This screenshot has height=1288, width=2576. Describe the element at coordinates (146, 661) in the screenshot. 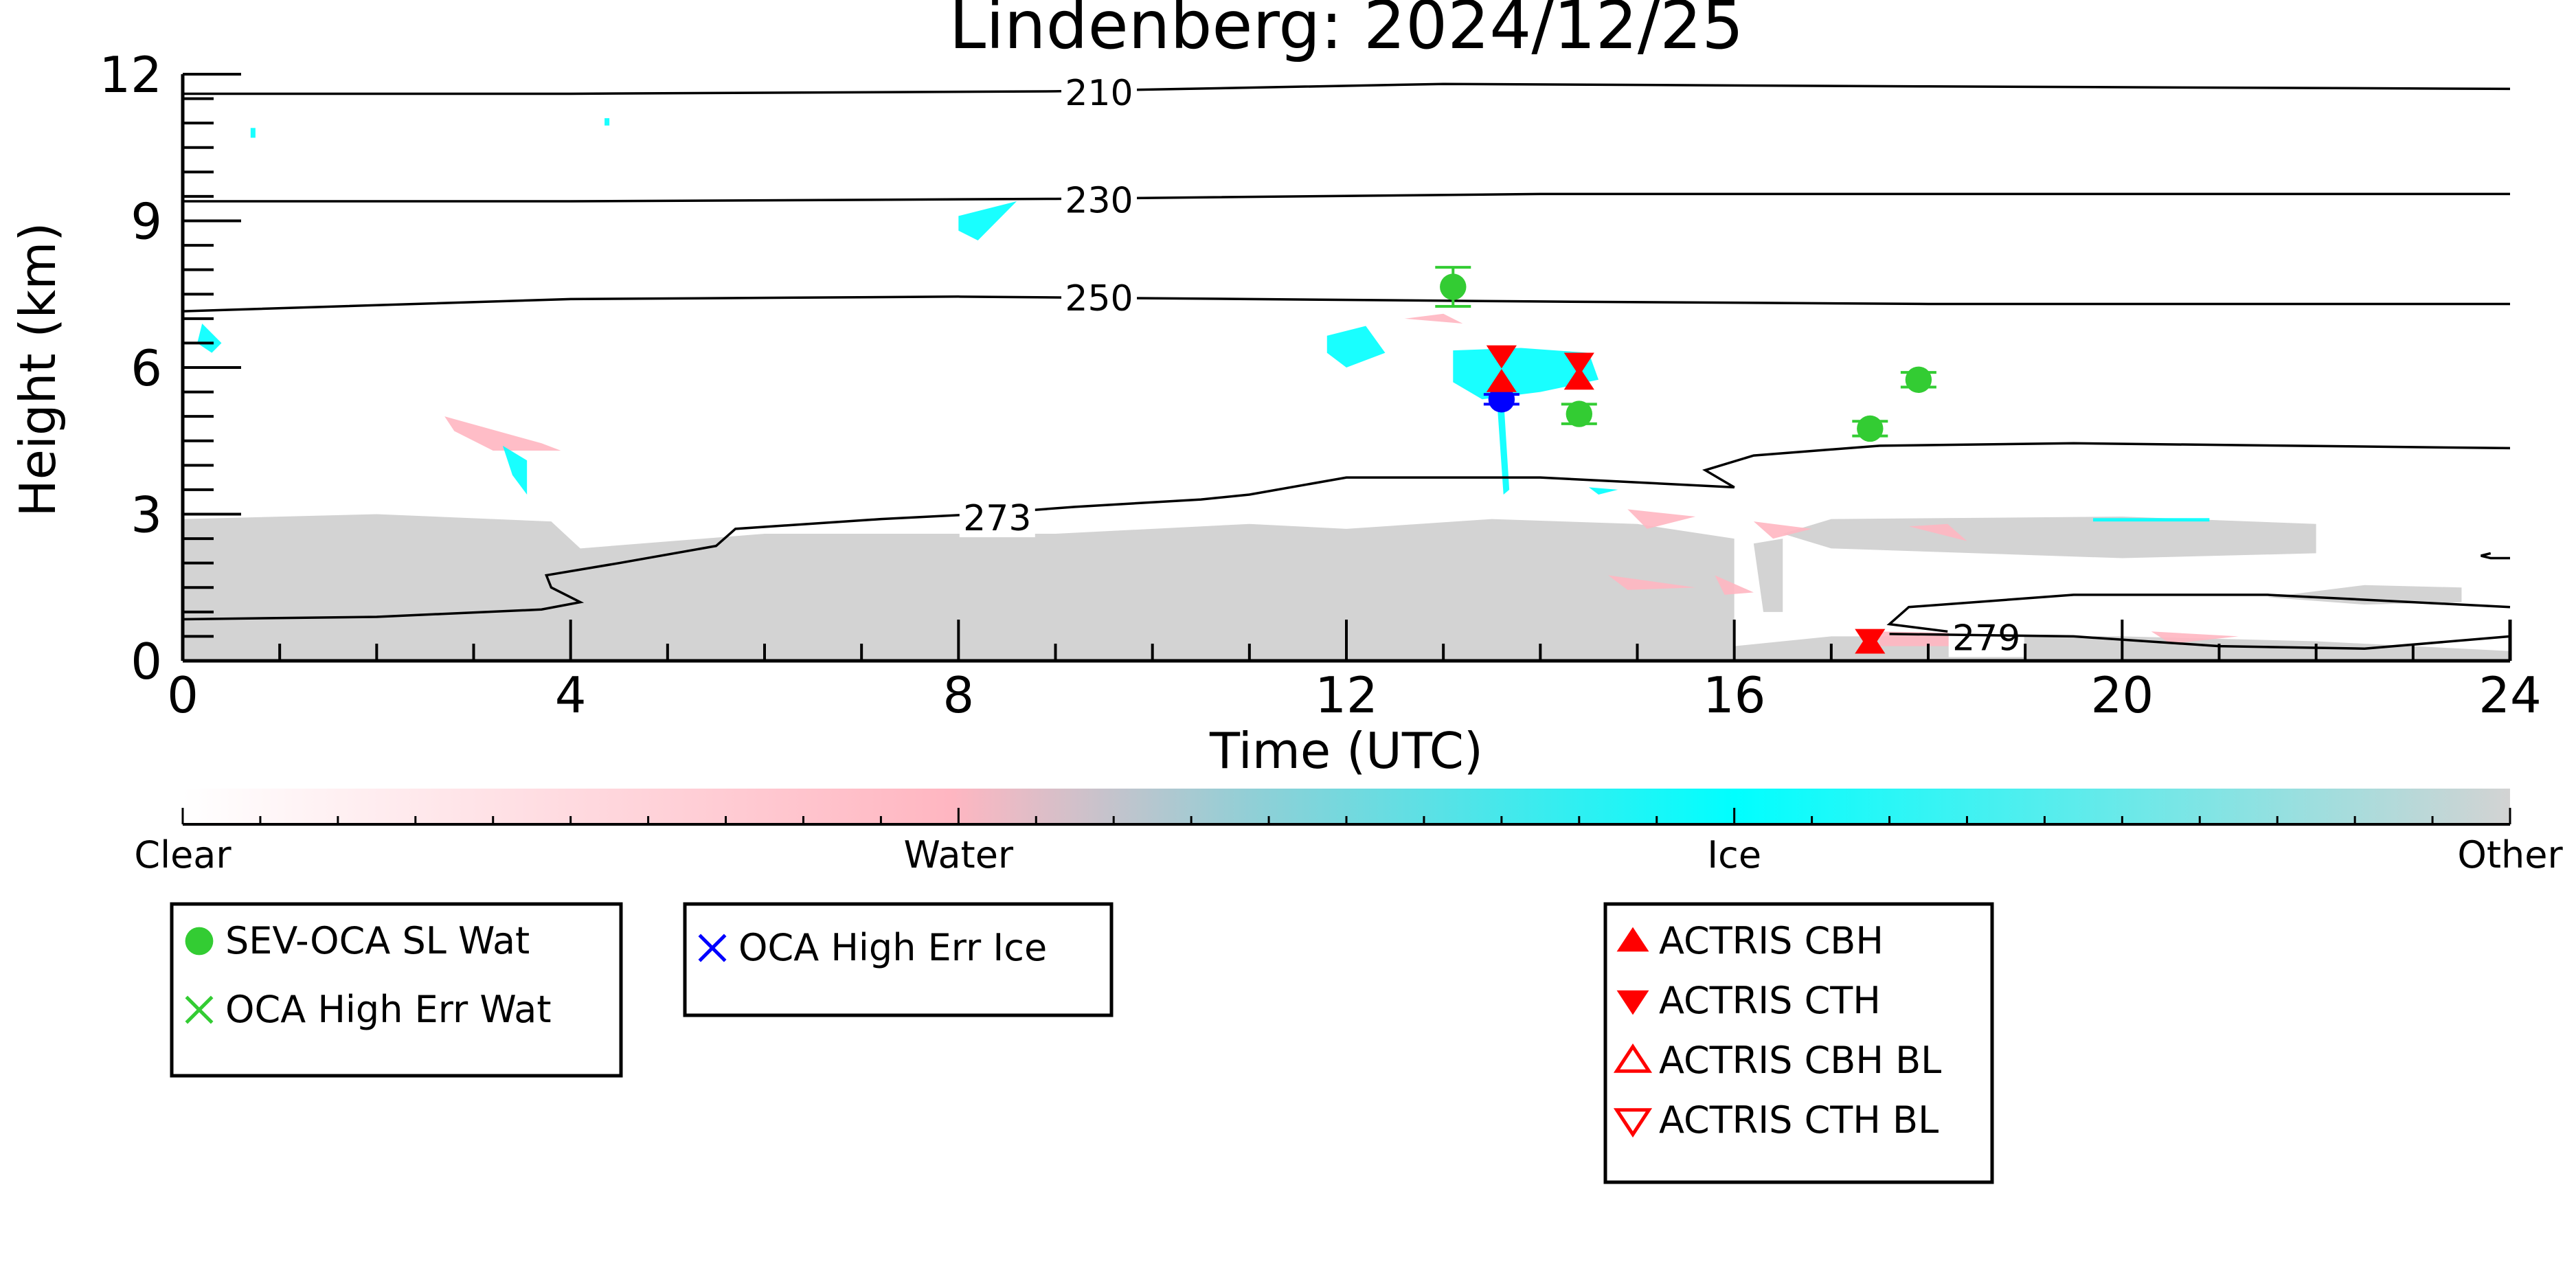

I see `y-tick-label-0: 0` at that location.